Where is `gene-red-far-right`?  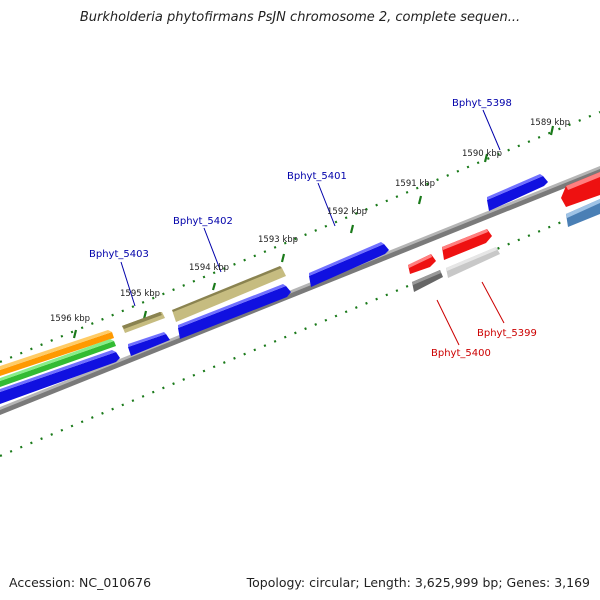
gene-red-far-right is located at coordinates (580, 189).